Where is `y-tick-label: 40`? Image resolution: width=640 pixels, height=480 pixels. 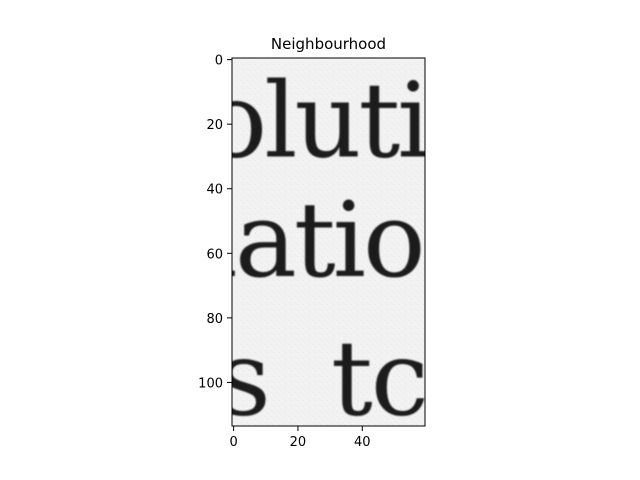 y-tick-label: 40 is located at coordinates (214, 190).